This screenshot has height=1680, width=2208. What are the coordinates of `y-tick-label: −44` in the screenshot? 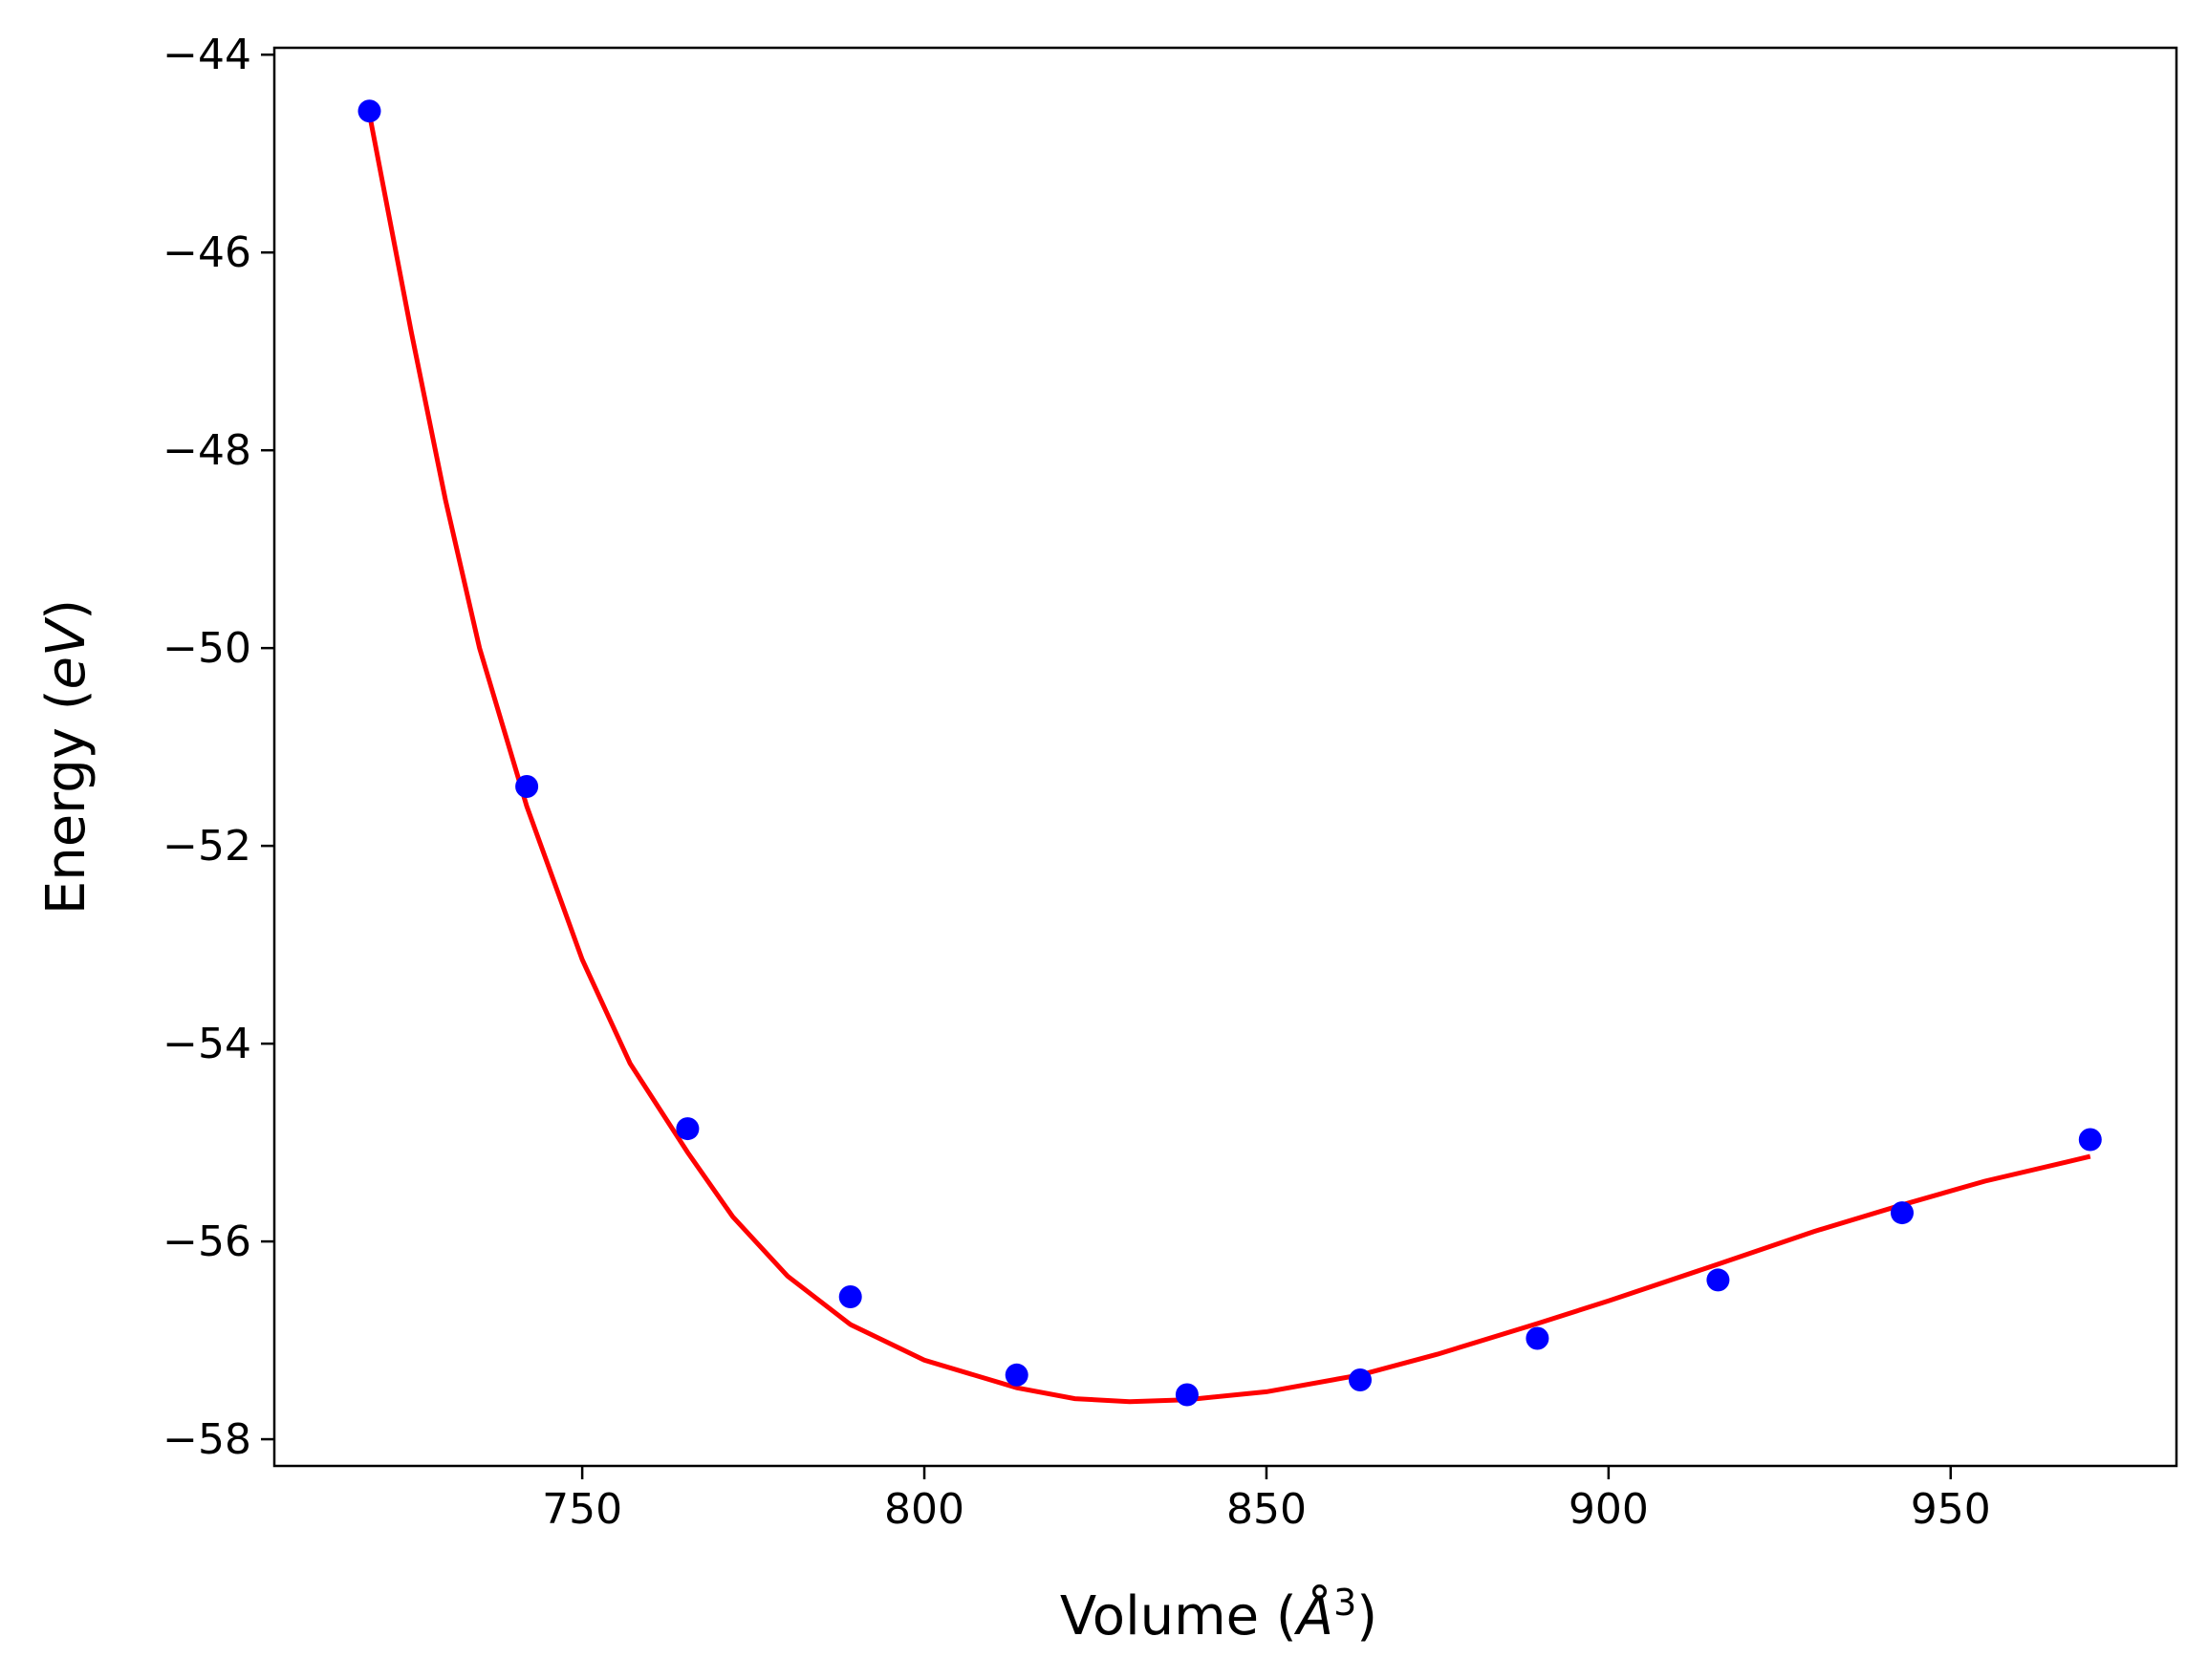 It's located at (206, 55).